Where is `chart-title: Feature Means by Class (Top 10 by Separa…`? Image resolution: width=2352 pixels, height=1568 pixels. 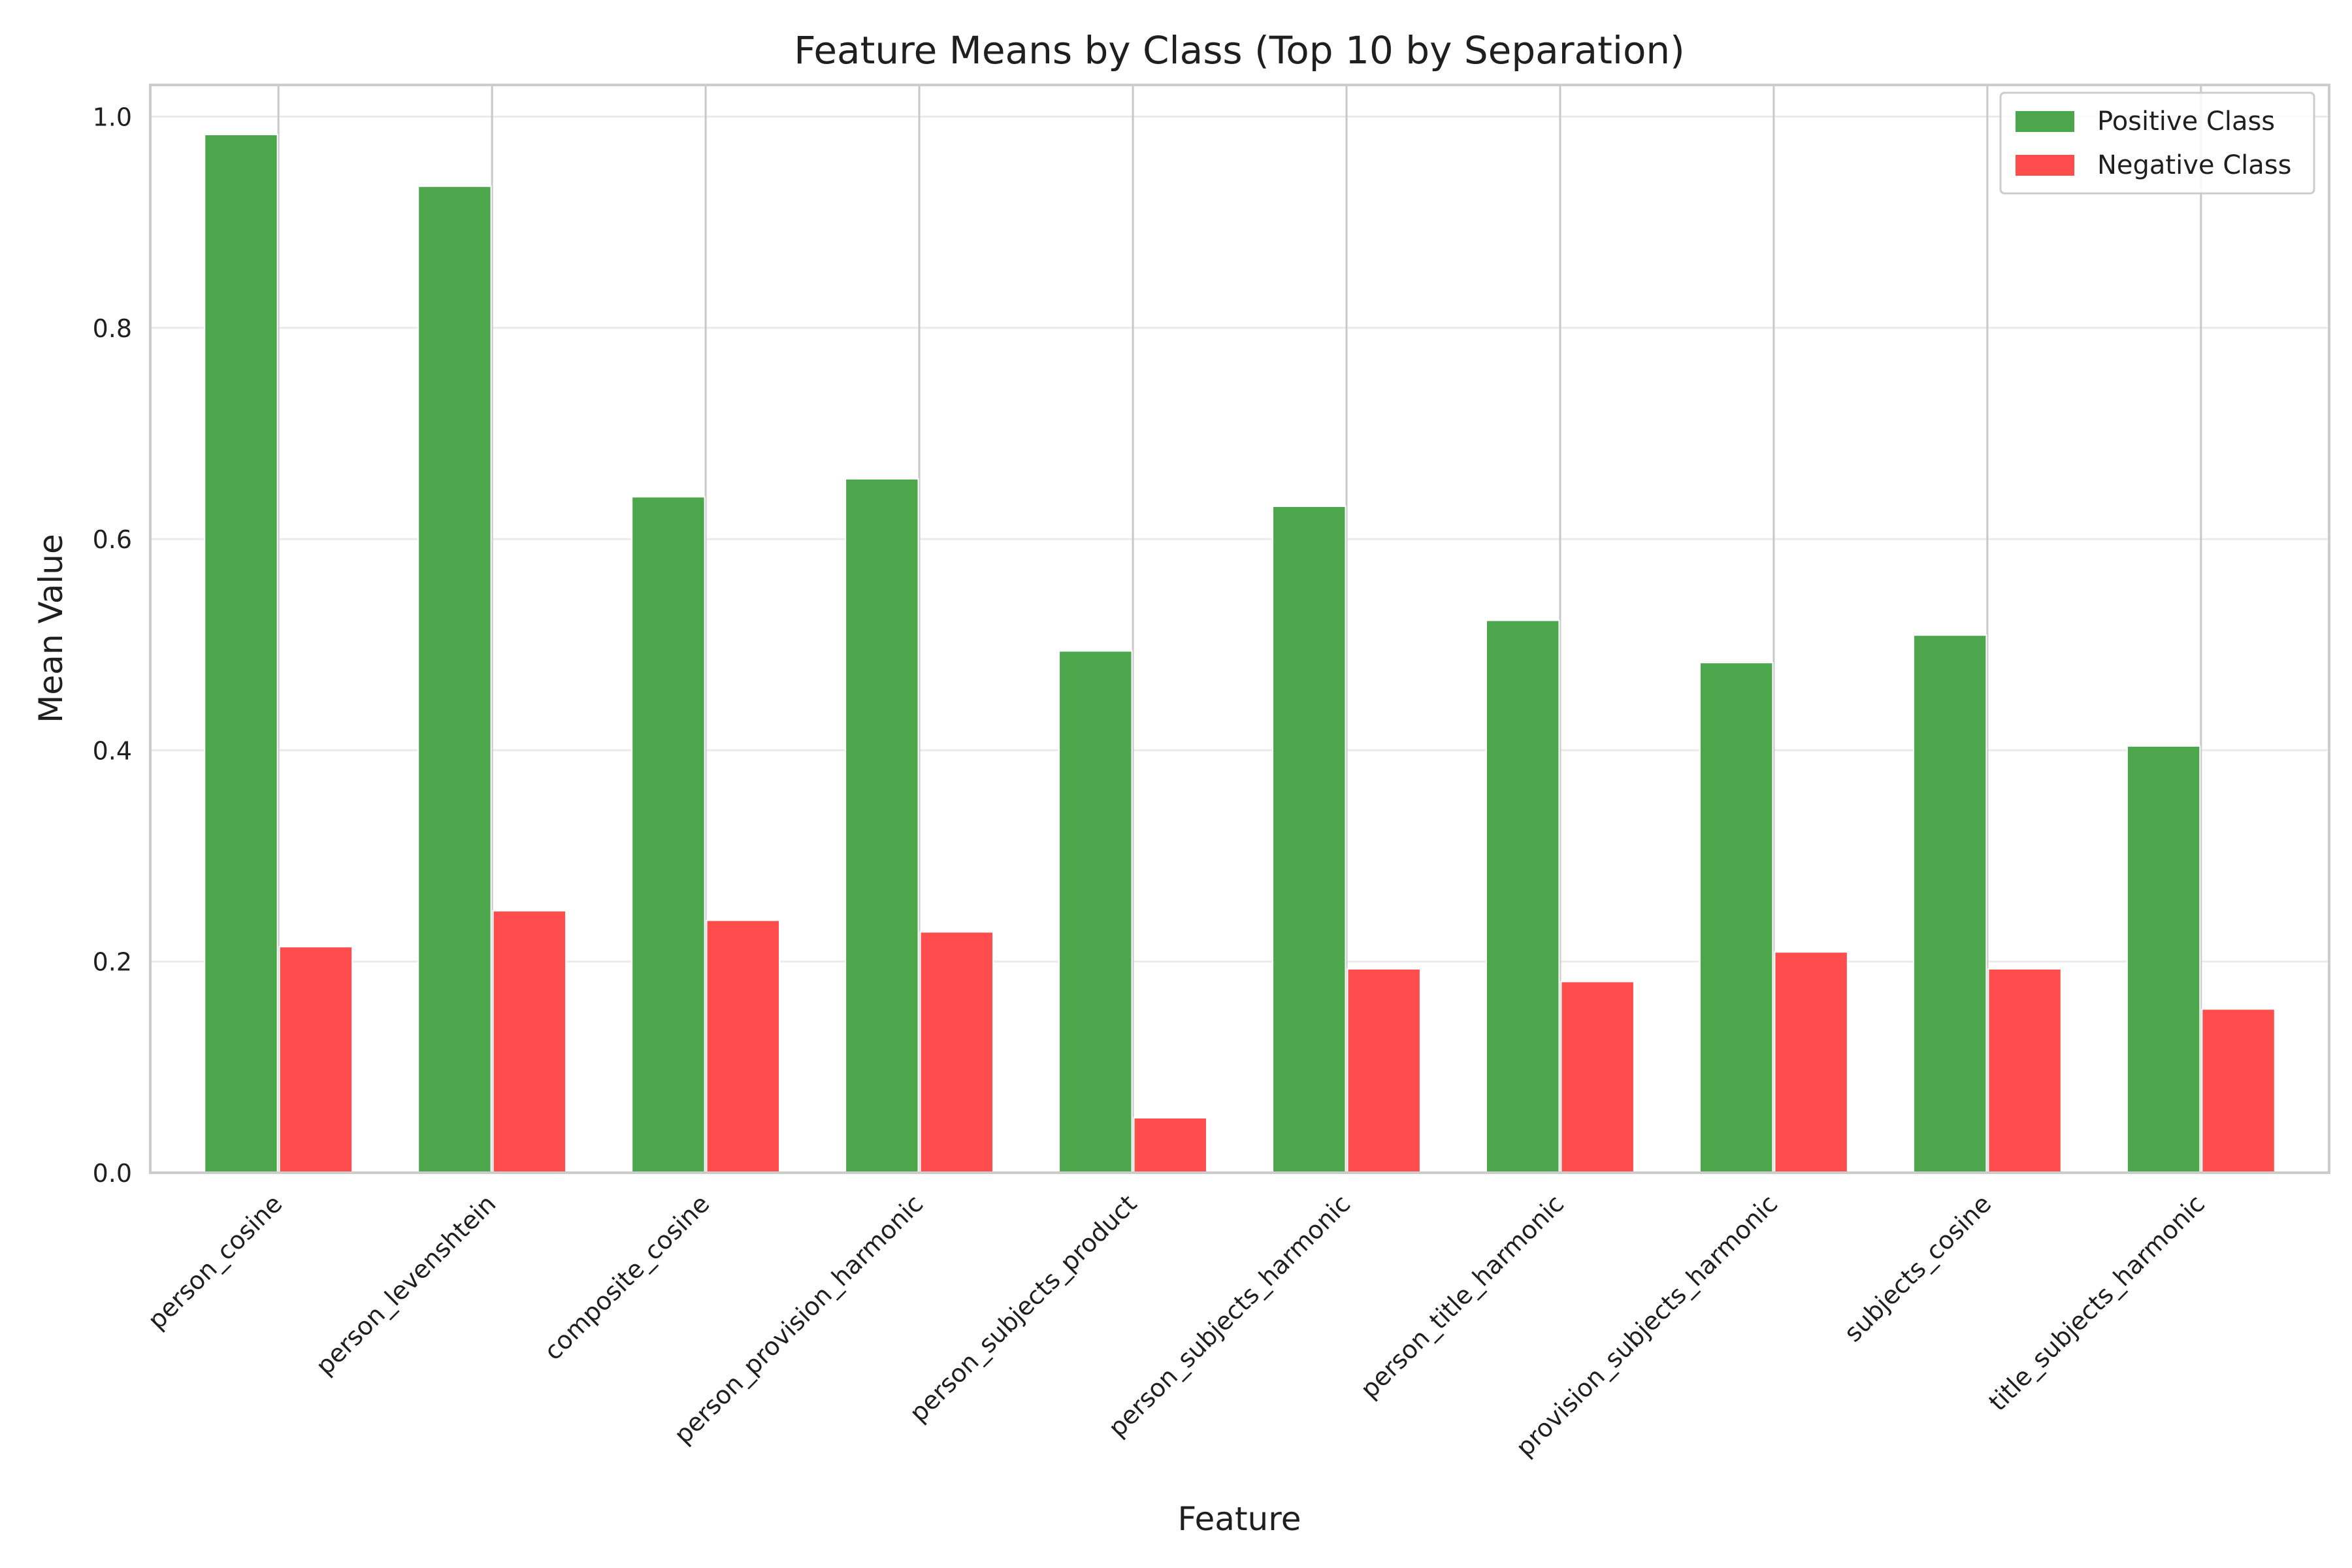
chart-title: Feature Means by Class (Top 10 by Separa… is located at coordinates (1239, 50).